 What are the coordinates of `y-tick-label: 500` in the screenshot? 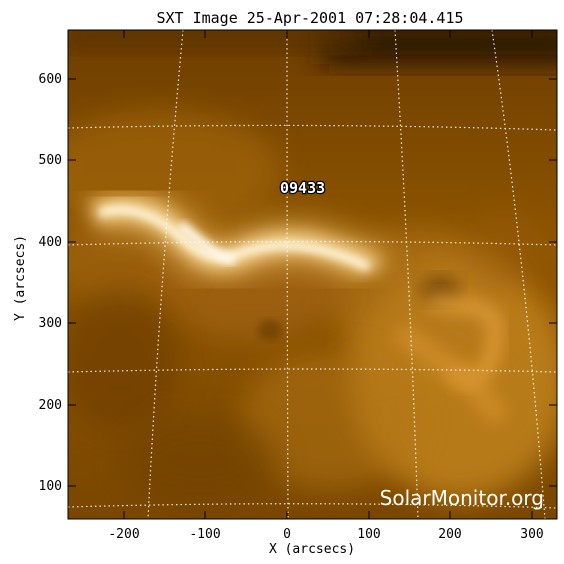 It's located at (50, 160).